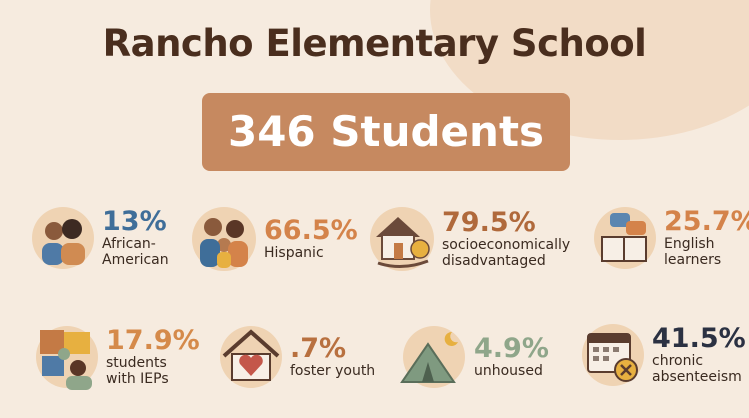  I want to click on title: Rancho Elementary School, so click(374, 43).